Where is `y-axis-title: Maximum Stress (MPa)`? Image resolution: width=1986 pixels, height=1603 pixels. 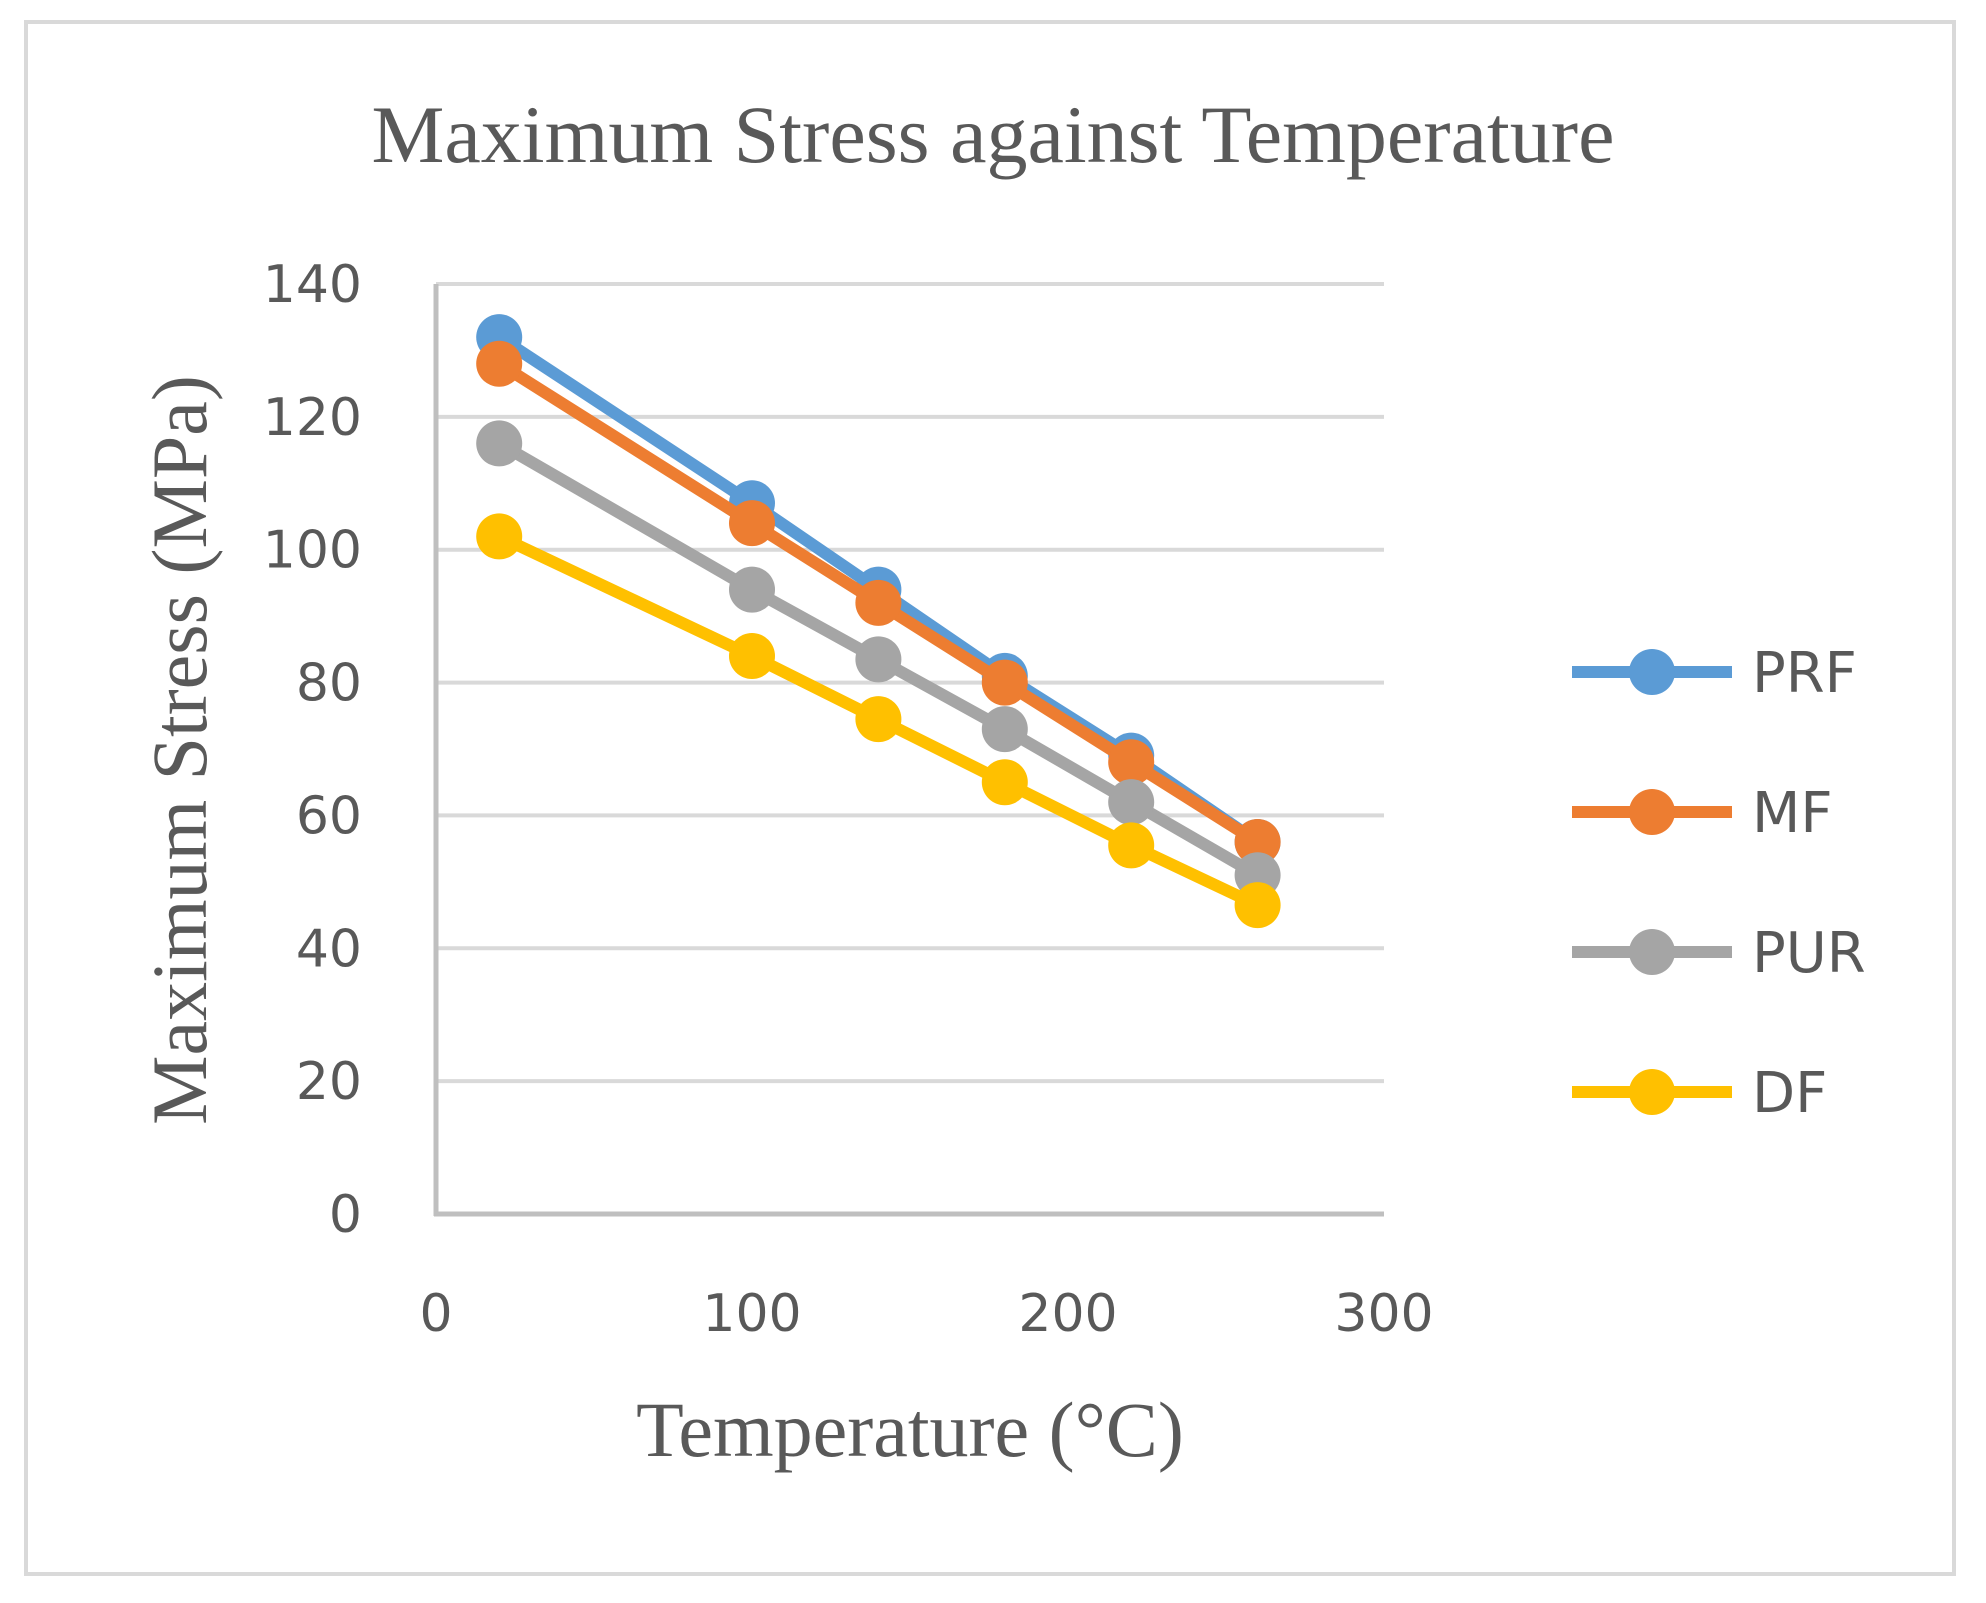
y-axis-title: Maximum Stress (MPa) is located at coordinates (179, 750).